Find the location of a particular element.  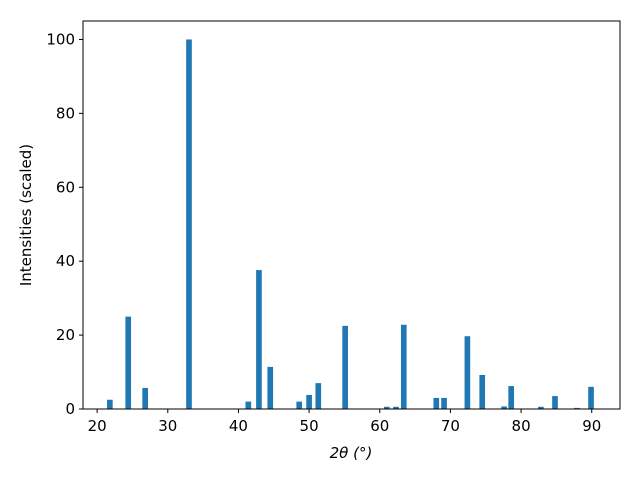

y-tick-label: 80 is located at coordinates (65, 113).